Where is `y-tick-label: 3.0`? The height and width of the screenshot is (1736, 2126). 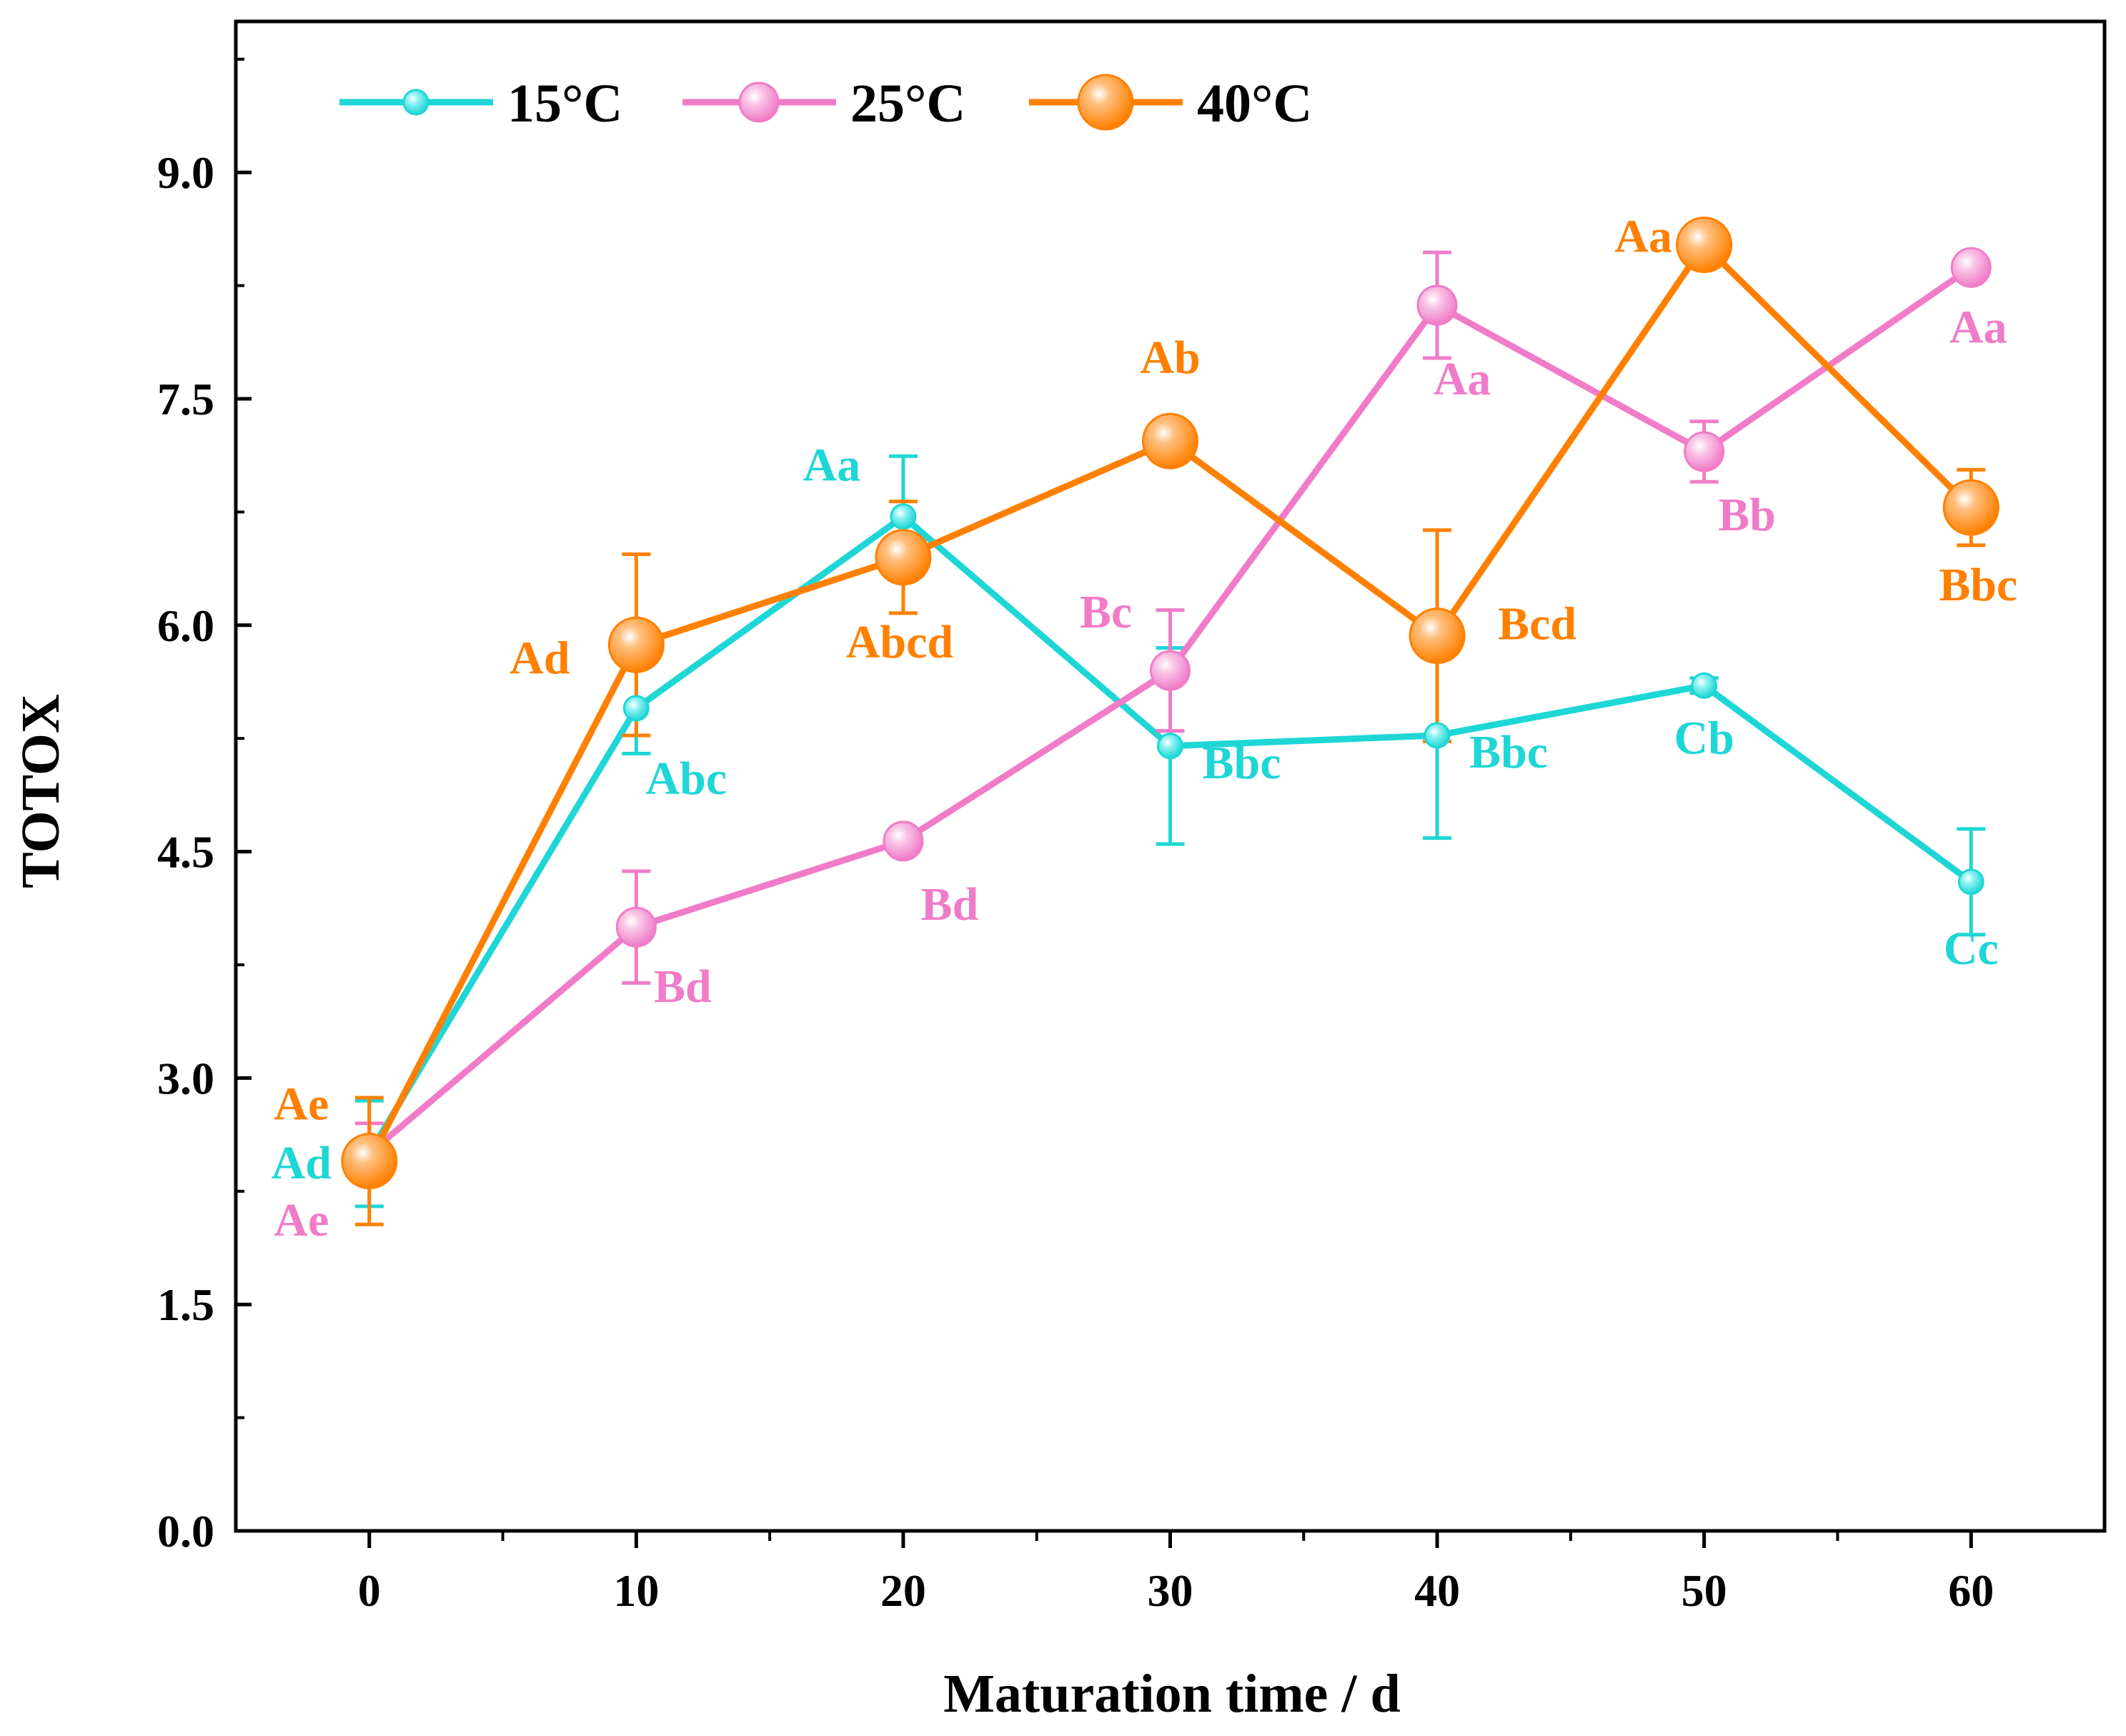
y-tick-label: 3.0 is located at coordinates (185, 1078).